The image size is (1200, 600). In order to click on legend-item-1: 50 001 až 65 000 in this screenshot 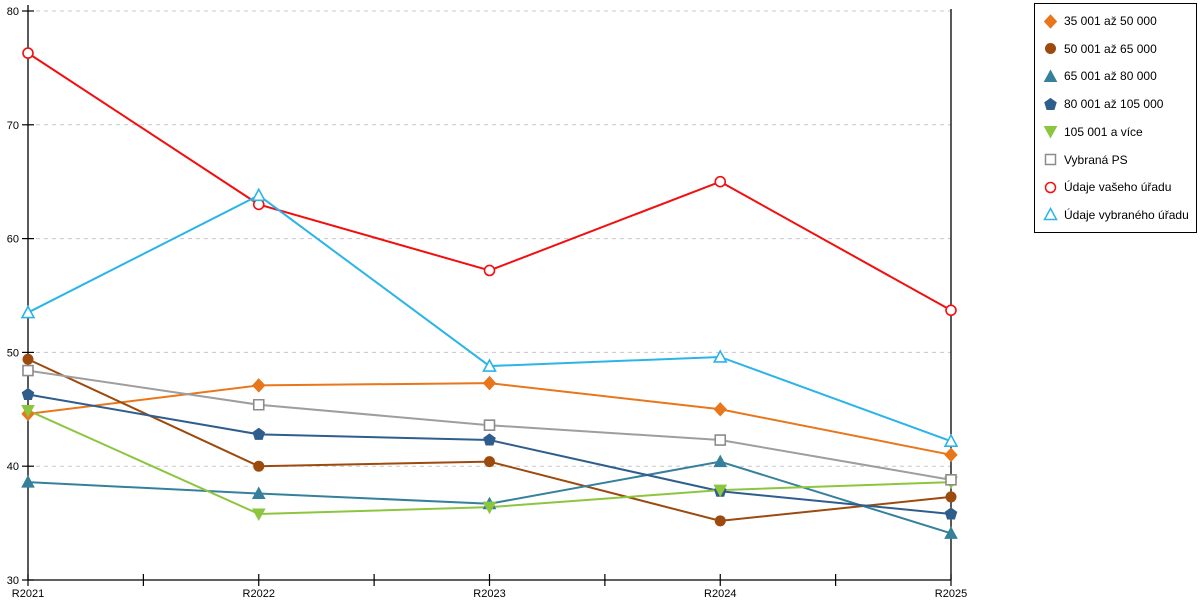, I will do `click(1115, 49)`.